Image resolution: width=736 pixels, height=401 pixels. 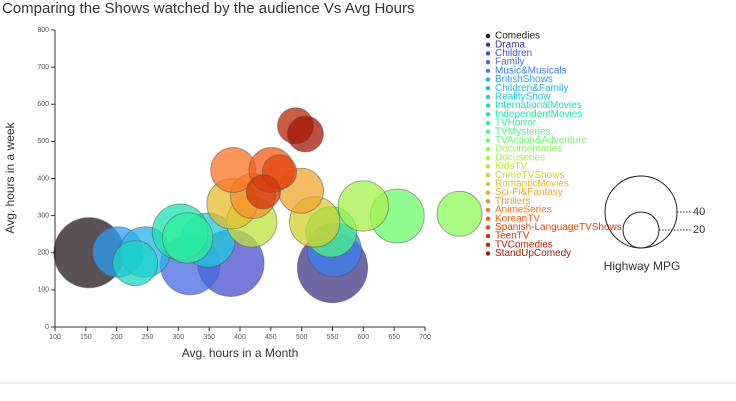 What do you see at coordinates (541, 140) in the screenshot?
I see `legend-label: TVAction&Adventure` at bounding box center [541, 140].